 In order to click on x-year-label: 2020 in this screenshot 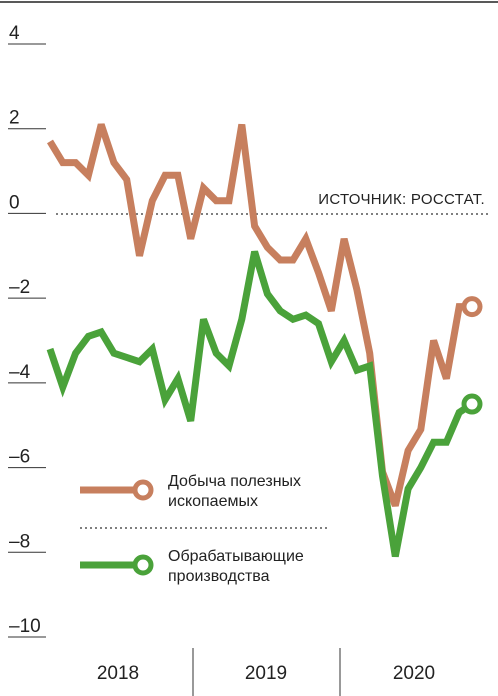, I will do `click(414, 673)`.